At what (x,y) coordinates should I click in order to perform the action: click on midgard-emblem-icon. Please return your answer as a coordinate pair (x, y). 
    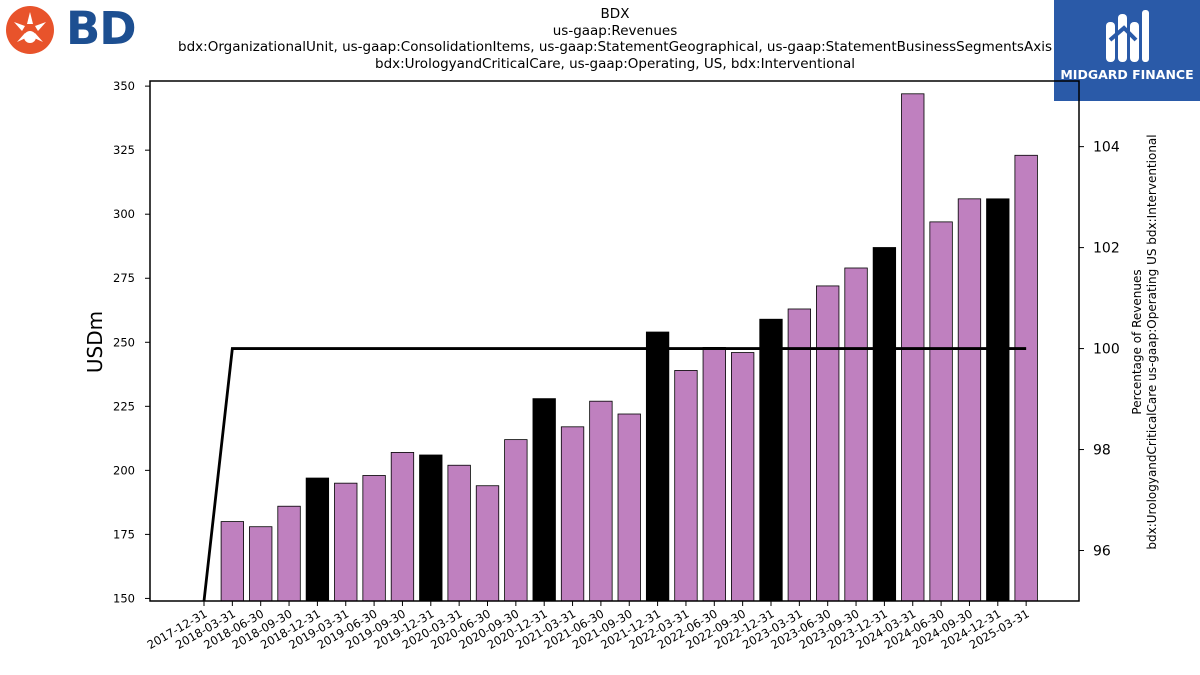
    Looking at the image, I should click on (1127, 36).